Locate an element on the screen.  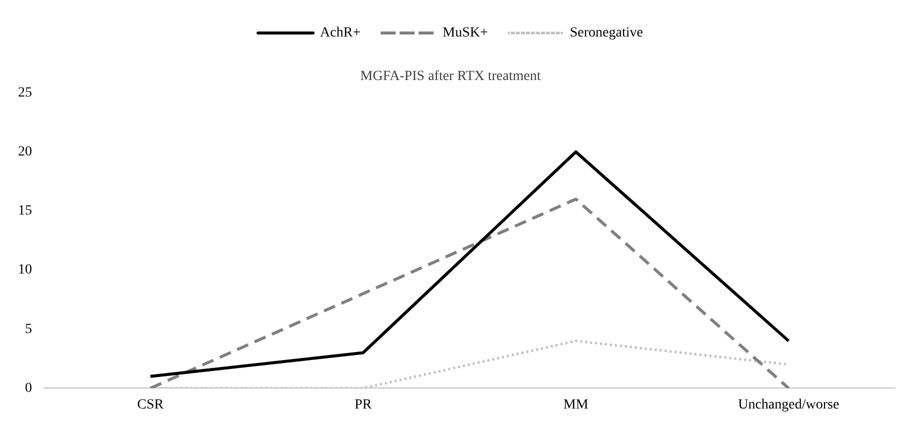
x-tick-label: MM is located at coordinates (576, 404).